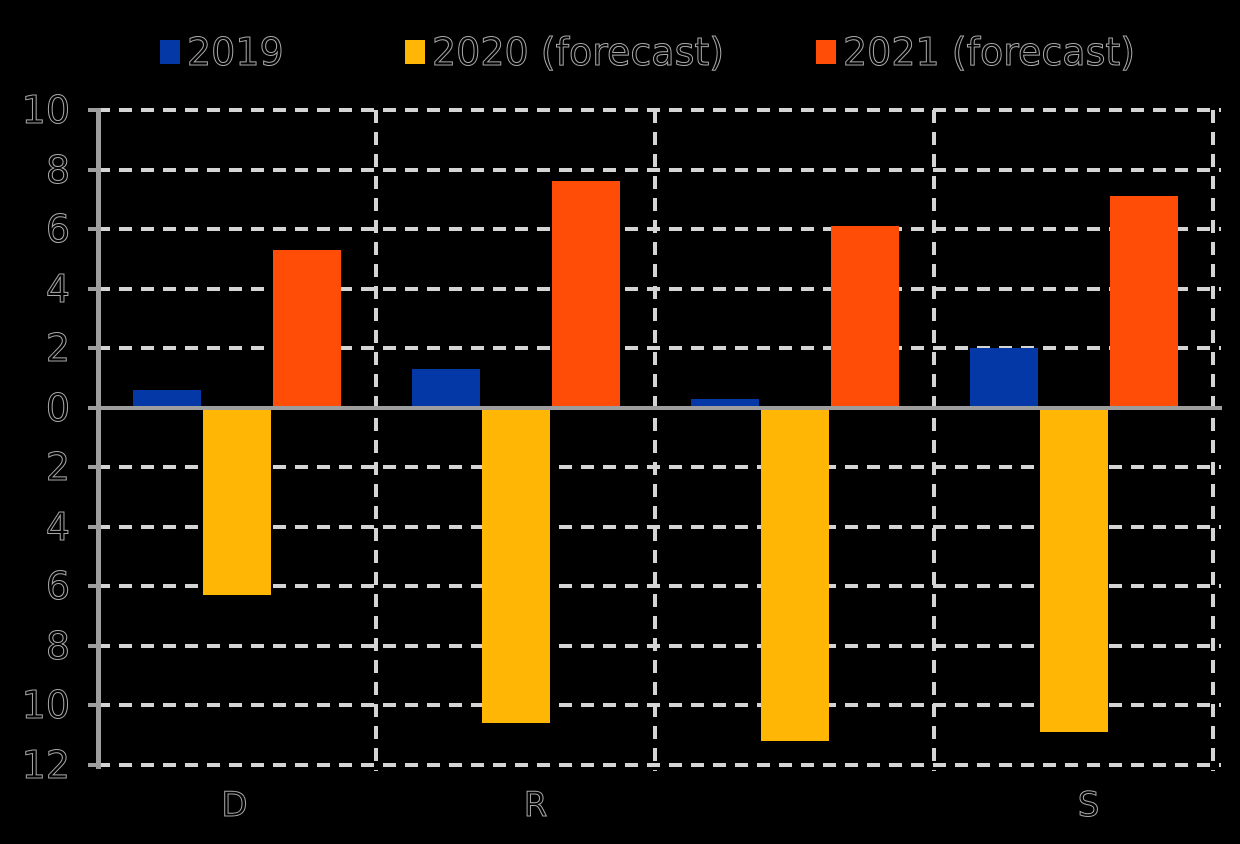 Image resolution: width=1240 pixels, height=844 pixels. Describe the element at coordinates (515, 565) in the screenshot. I see `bar-2020-forecast--group2` at that location.